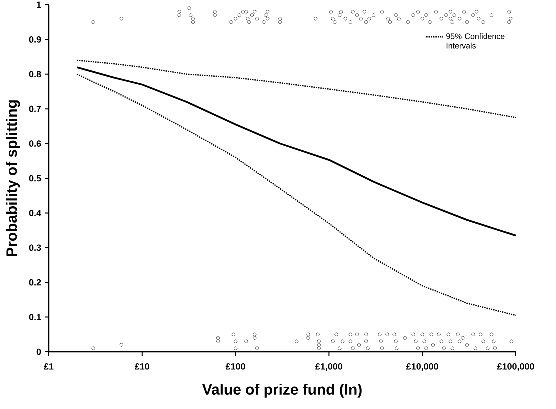 The image size is (556, 409). Describe the element at coordinates (35, 109) in the screenshot. I see `y-tick-label: 0.7` at that location.